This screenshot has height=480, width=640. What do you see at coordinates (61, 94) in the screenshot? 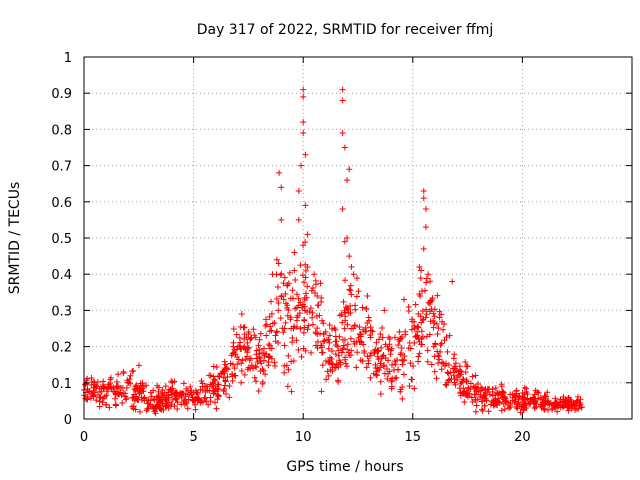
I see `y-tick-label: 0.9` at bounding box center [61, 94].